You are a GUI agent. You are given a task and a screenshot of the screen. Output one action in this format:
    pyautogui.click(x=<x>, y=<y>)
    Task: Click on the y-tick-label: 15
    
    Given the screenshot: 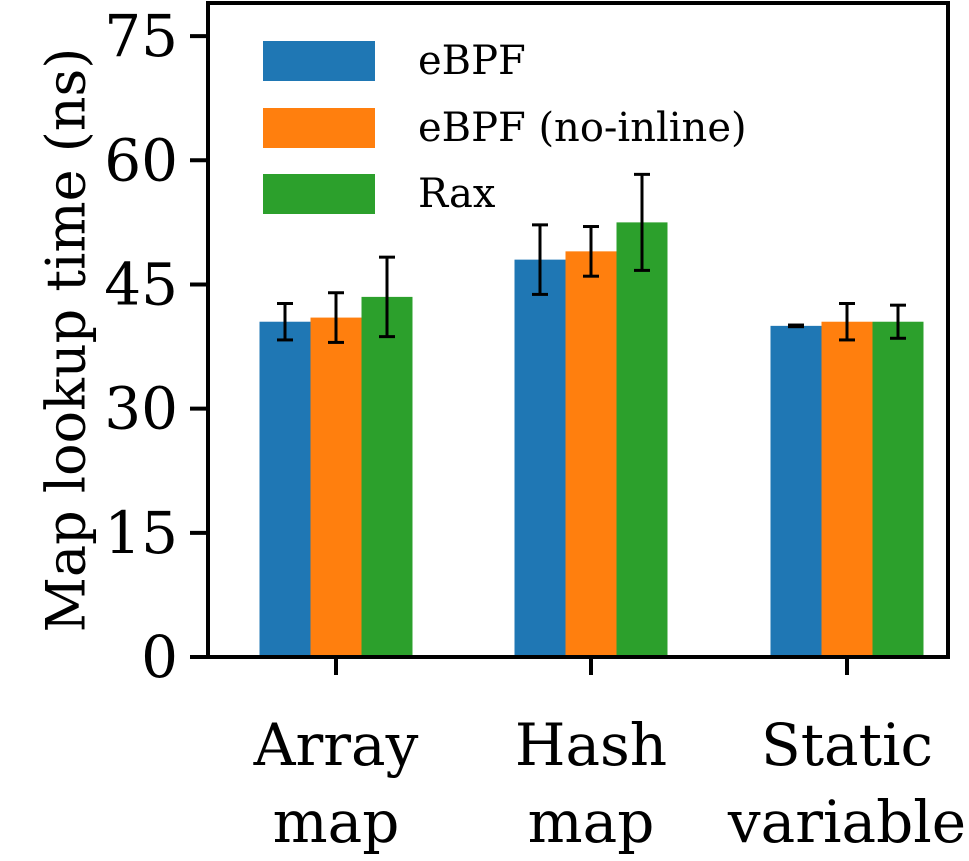 What is the action you would take?
    pyautogui.click(x=141, y=533)
    